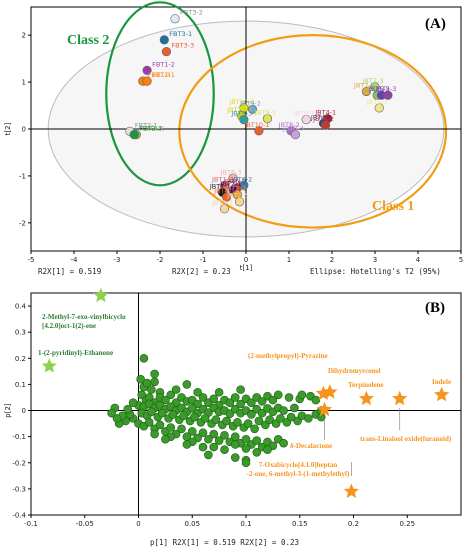 Image resolution: width=471 pixels, height=554 pixels. I want to click on score-point-label: JBT5-2, so click(379, 89).